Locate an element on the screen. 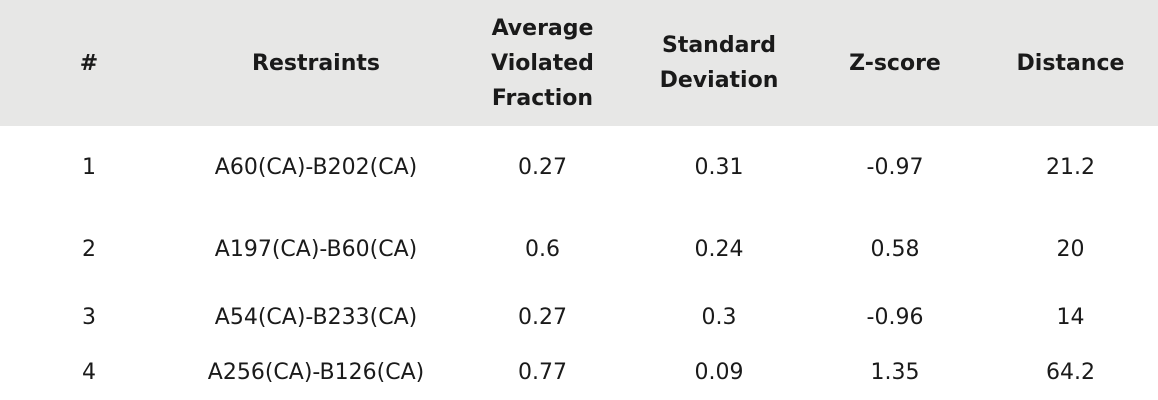 The image size is (1158, 400). cell-average-violated-fraction: 0.6 is located at coordinates (542, 249).